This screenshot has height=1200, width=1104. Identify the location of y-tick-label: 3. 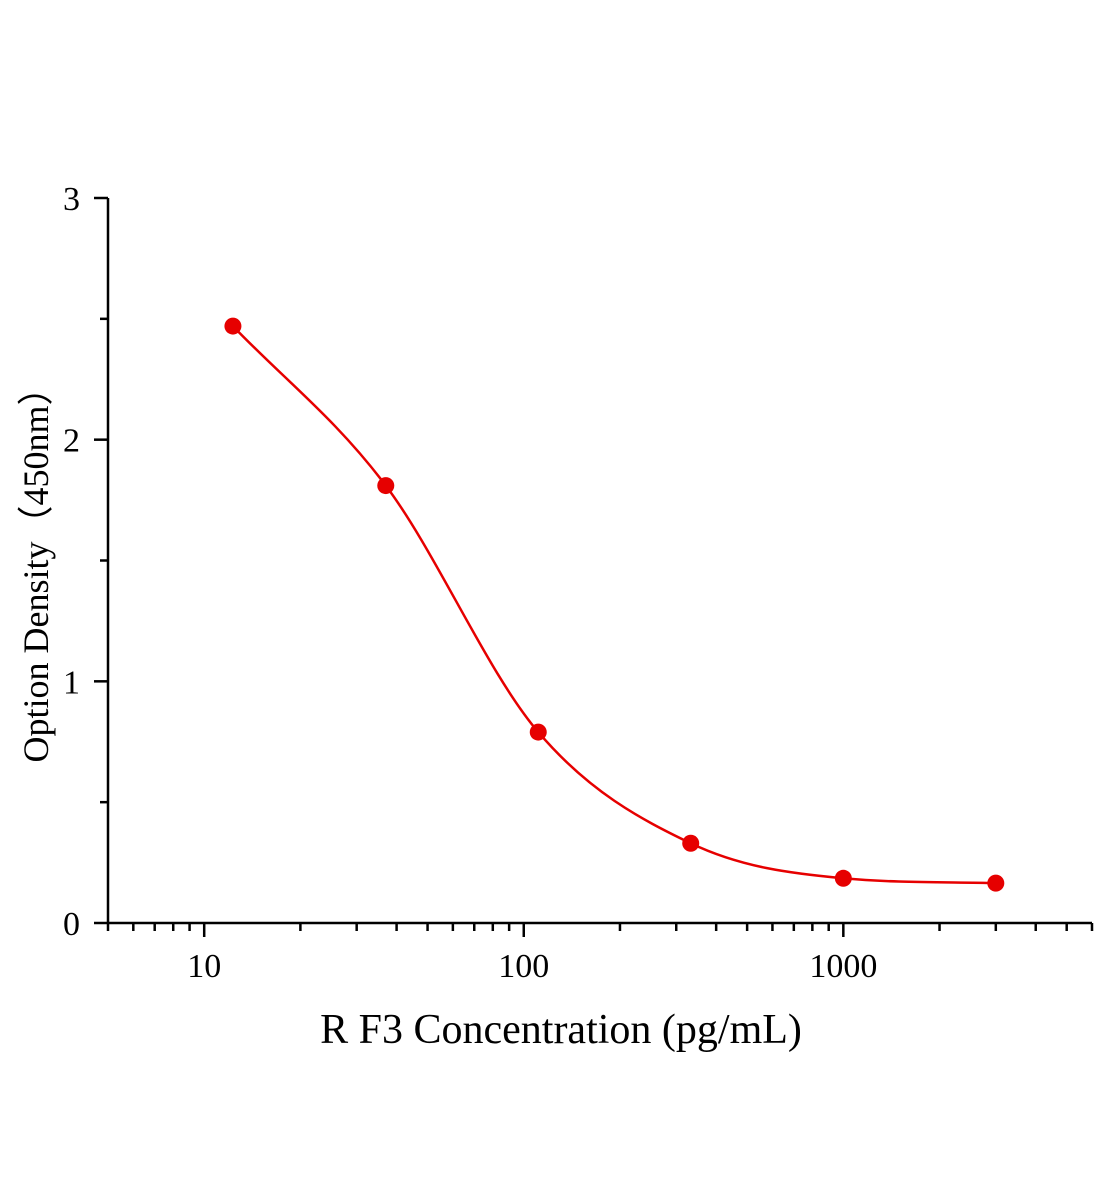
(71, 199).